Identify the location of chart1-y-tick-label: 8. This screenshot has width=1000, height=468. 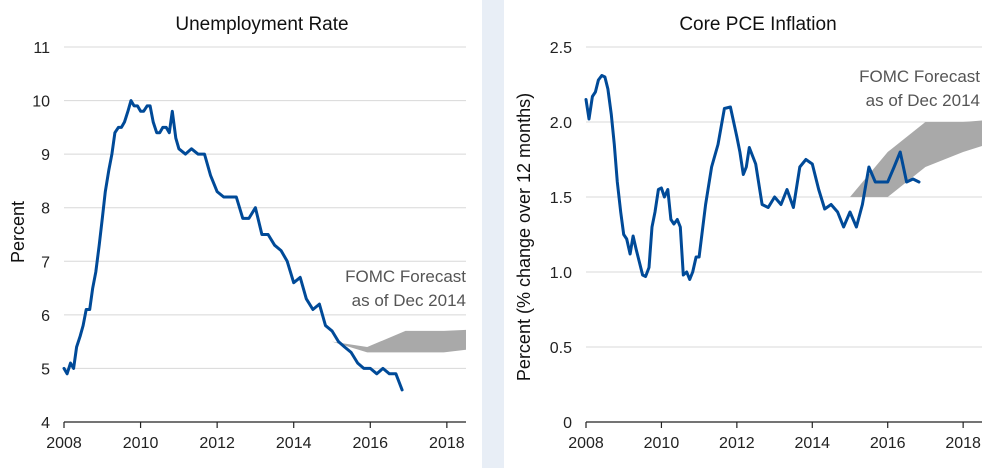
(45, 209).